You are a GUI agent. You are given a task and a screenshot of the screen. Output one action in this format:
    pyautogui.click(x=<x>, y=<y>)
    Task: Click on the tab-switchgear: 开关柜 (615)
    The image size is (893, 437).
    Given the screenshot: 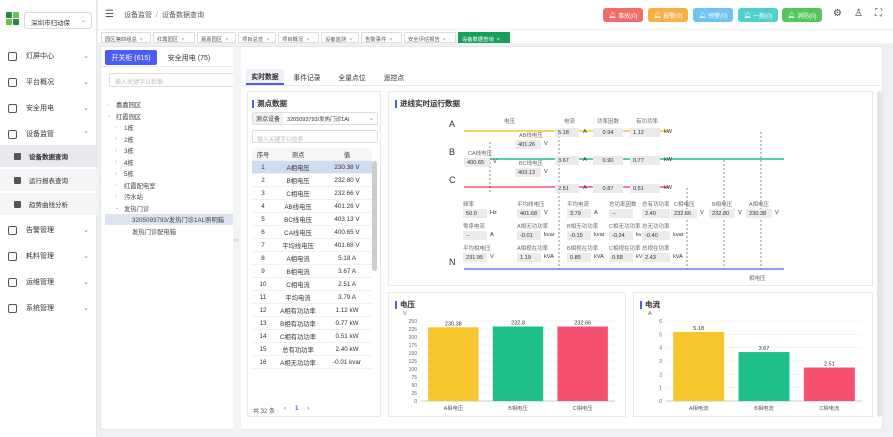 What is the action you would take?
    pyautogui.click(x=131, y=57)
    